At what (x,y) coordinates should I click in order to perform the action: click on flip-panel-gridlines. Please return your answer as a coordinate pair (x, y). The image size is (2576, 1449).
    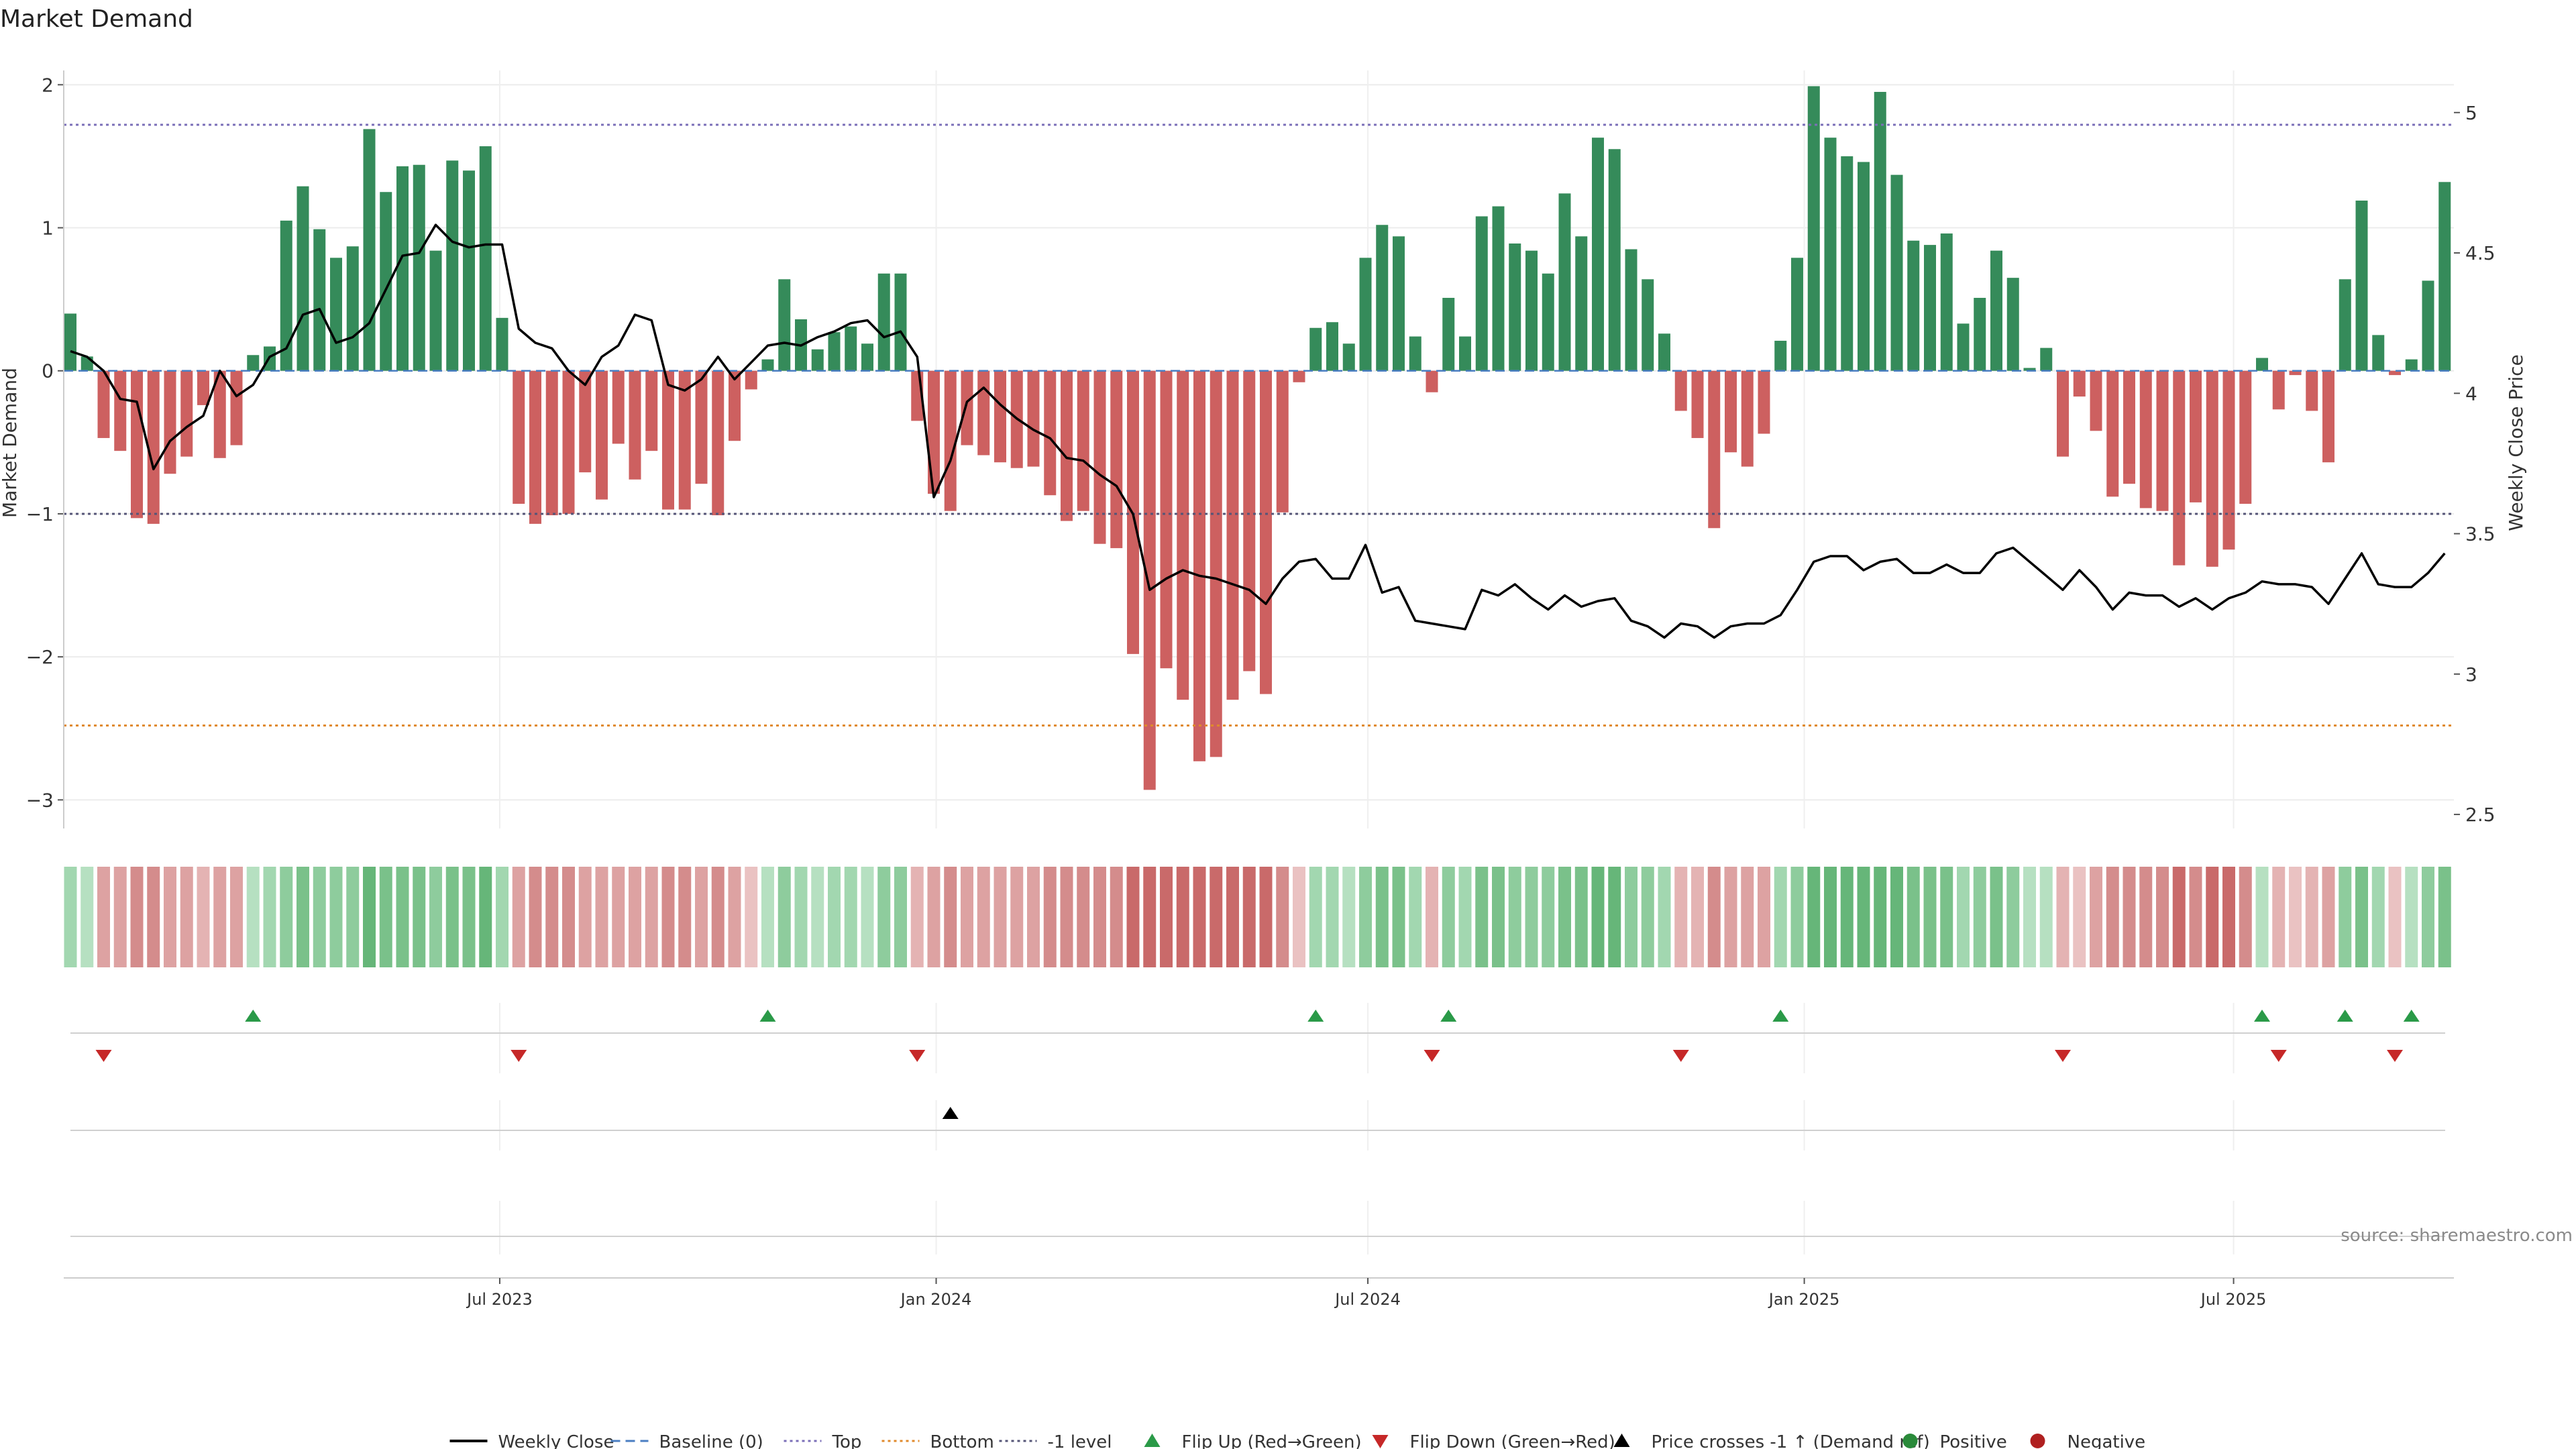
    Looking at the image, I should click on (1366, 1038).